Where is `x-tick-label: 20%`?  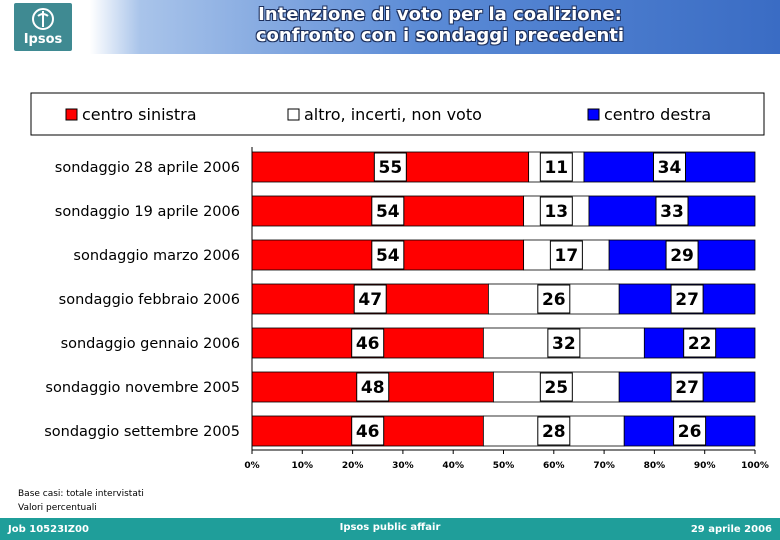 x-tick-label: 20% is located at coordinates (353, 466).